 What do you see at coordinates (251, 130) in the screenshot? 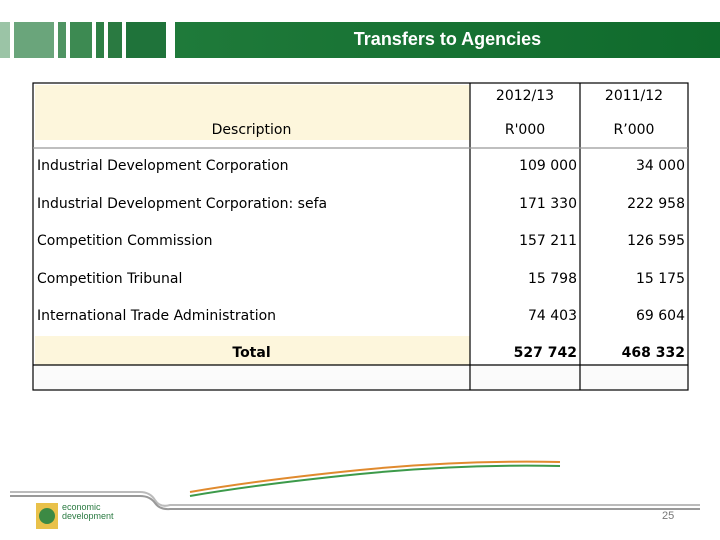
I see `description-header: Description` at bounding box center [251, 130].